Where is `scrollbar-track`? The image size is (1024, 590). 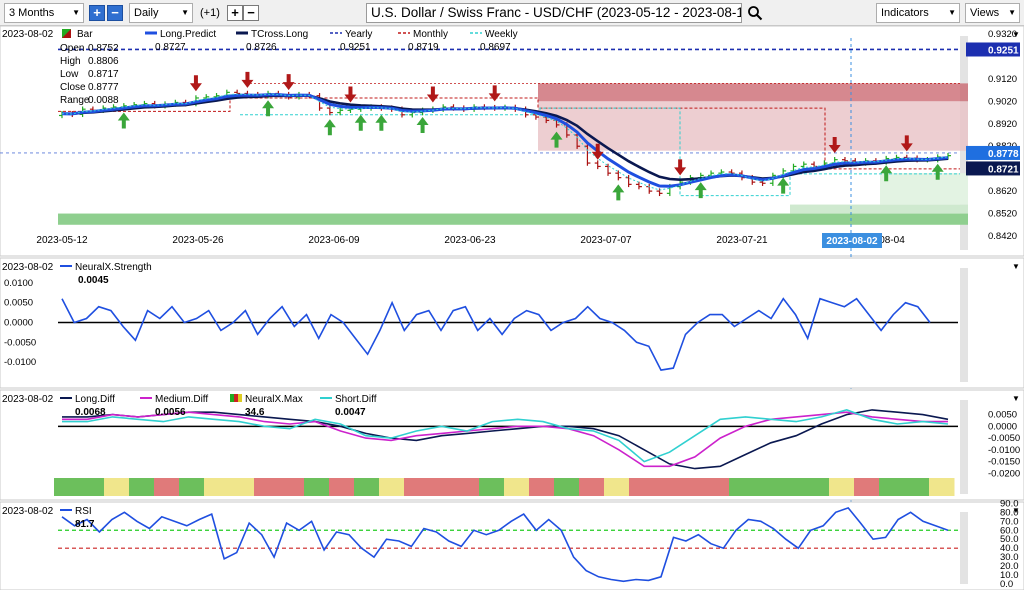
scrollbar-track is located at coordinates (964, 548).